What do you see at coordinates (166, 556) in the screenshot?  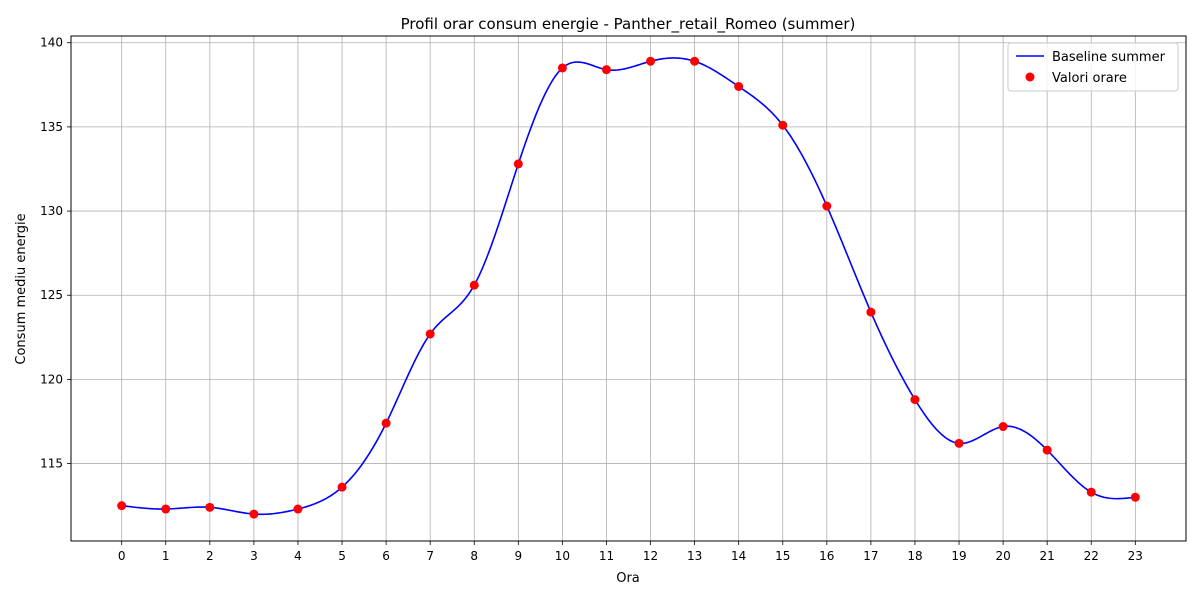 I see `x-tick-label: 1` at bounding box center [166, 556].